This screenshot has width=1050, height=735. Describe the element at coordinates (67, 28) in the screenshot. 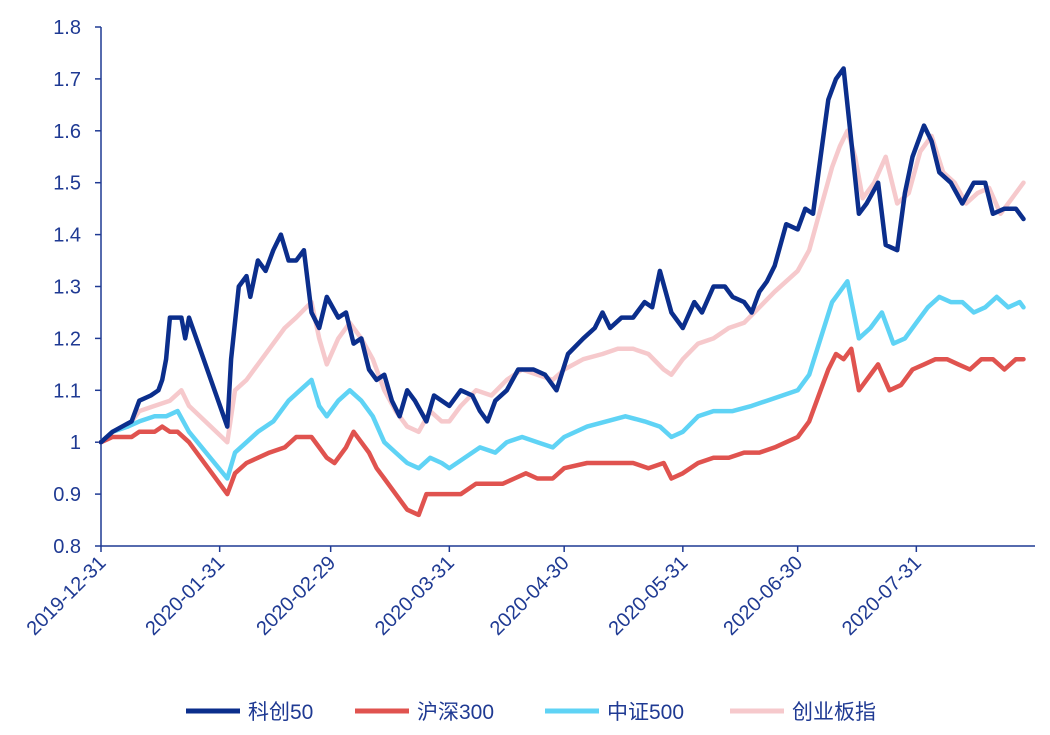

I see `y-tick-label: 1.8` at that location.